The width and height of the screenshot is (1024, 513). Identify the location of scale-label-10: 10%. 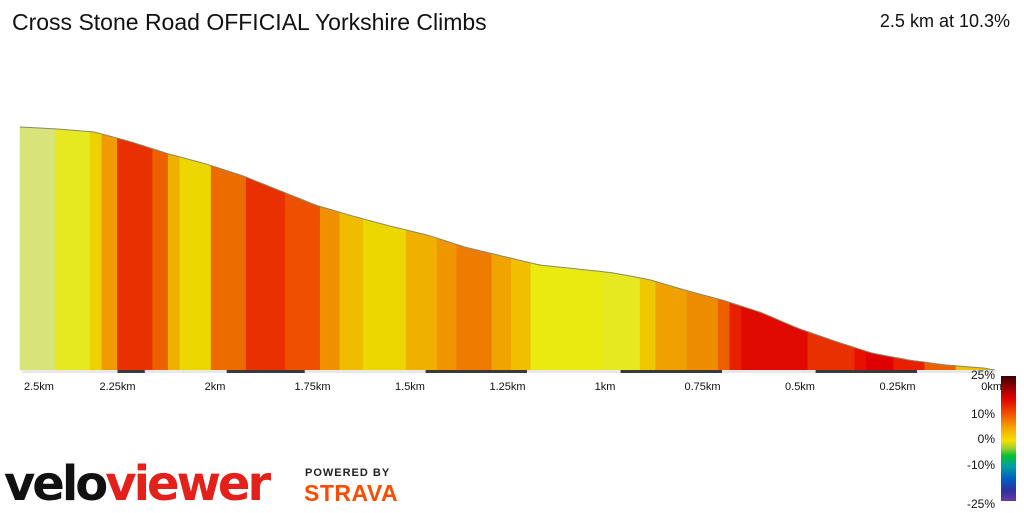
(982, 414).